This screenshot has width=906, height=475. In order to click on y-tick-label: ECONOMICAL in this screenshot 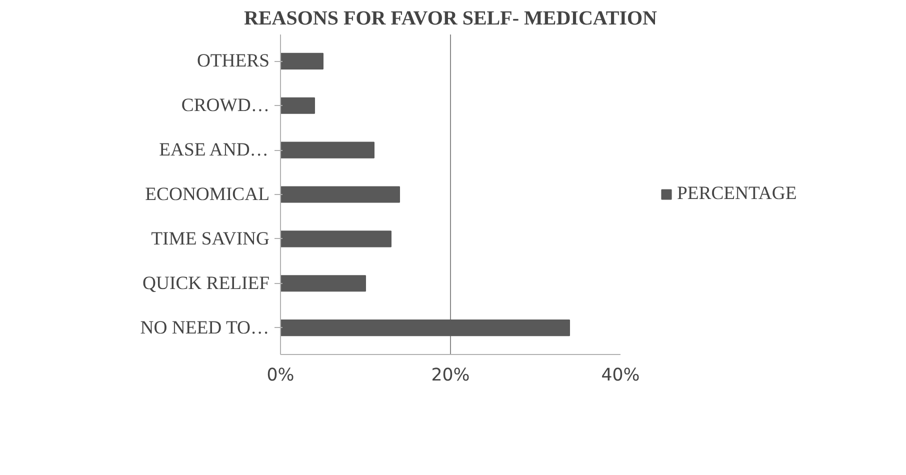, I will do `click(207, 194)`.